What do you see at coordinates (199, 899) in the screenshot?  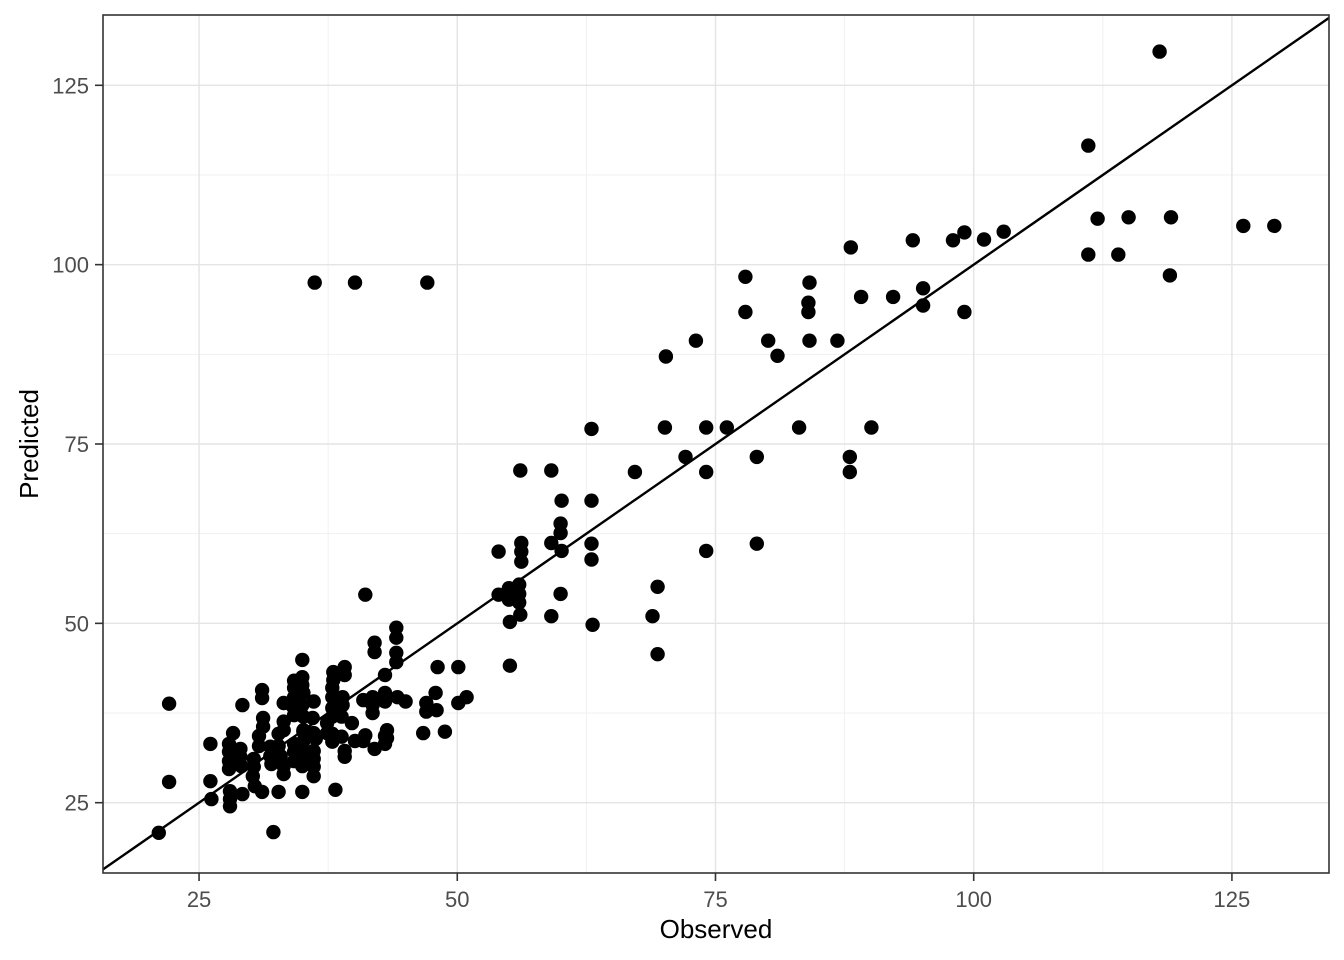 I see `x-axis-tick-label: 25` at bounding box center [199, 899].